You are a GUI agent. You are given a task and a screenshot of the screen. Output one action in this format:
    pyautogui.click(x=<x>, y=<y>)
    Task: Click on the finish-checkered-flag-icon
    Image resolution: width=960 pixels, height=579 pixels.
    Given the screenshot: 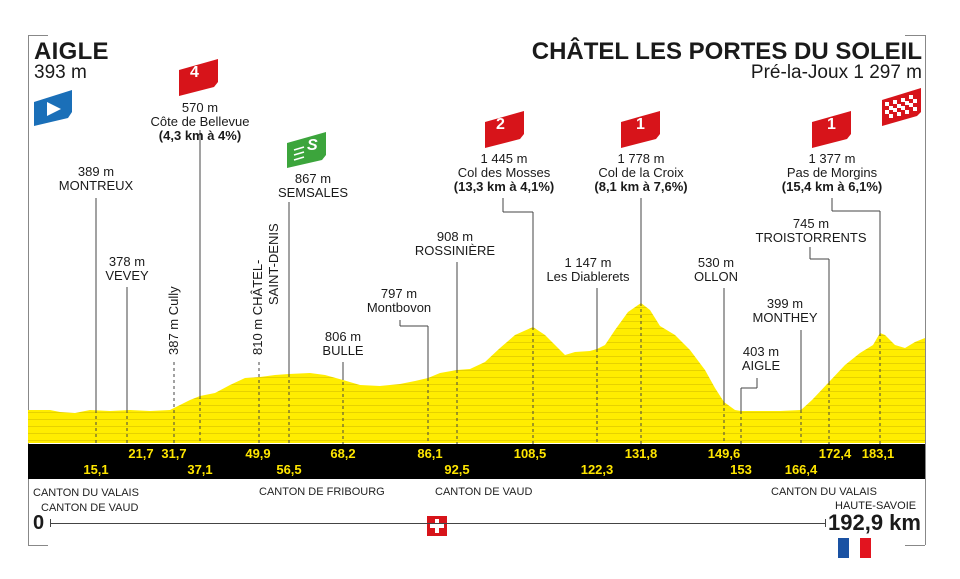 What is the action you would take?
    pyautogui.click(x=901, y=107)
    